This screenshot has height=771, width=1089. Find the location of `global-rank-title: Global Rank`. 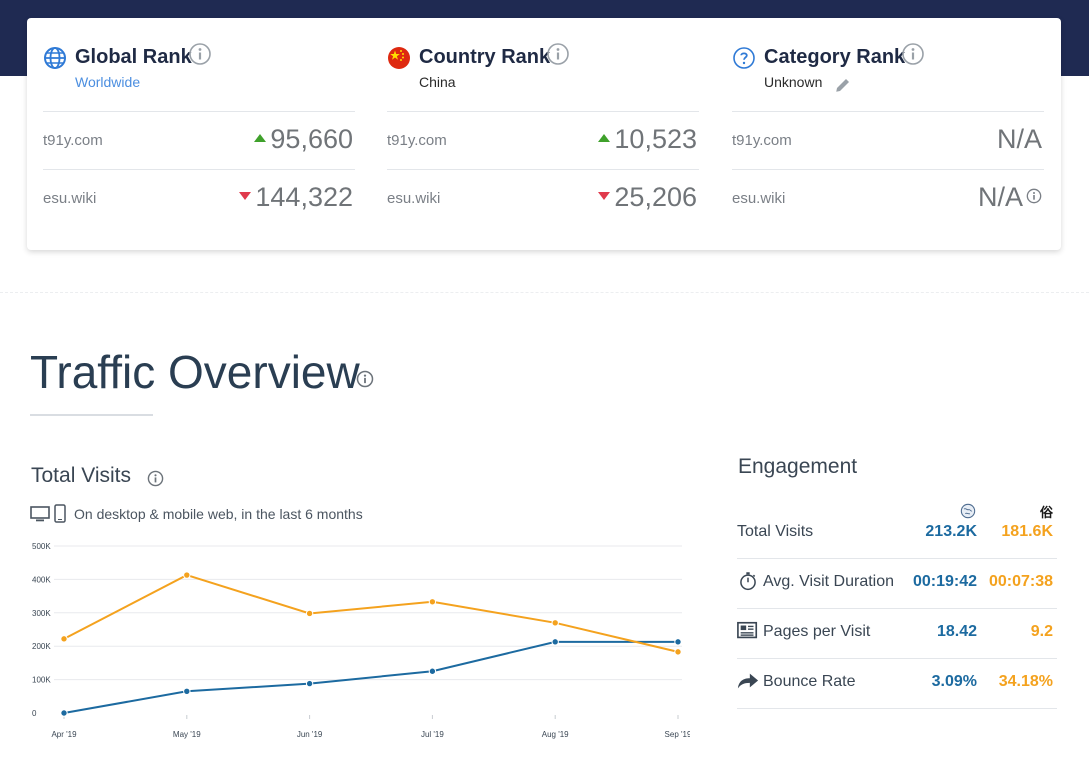

global-rank-title: Global Rank is located at coordinates (133, 57).